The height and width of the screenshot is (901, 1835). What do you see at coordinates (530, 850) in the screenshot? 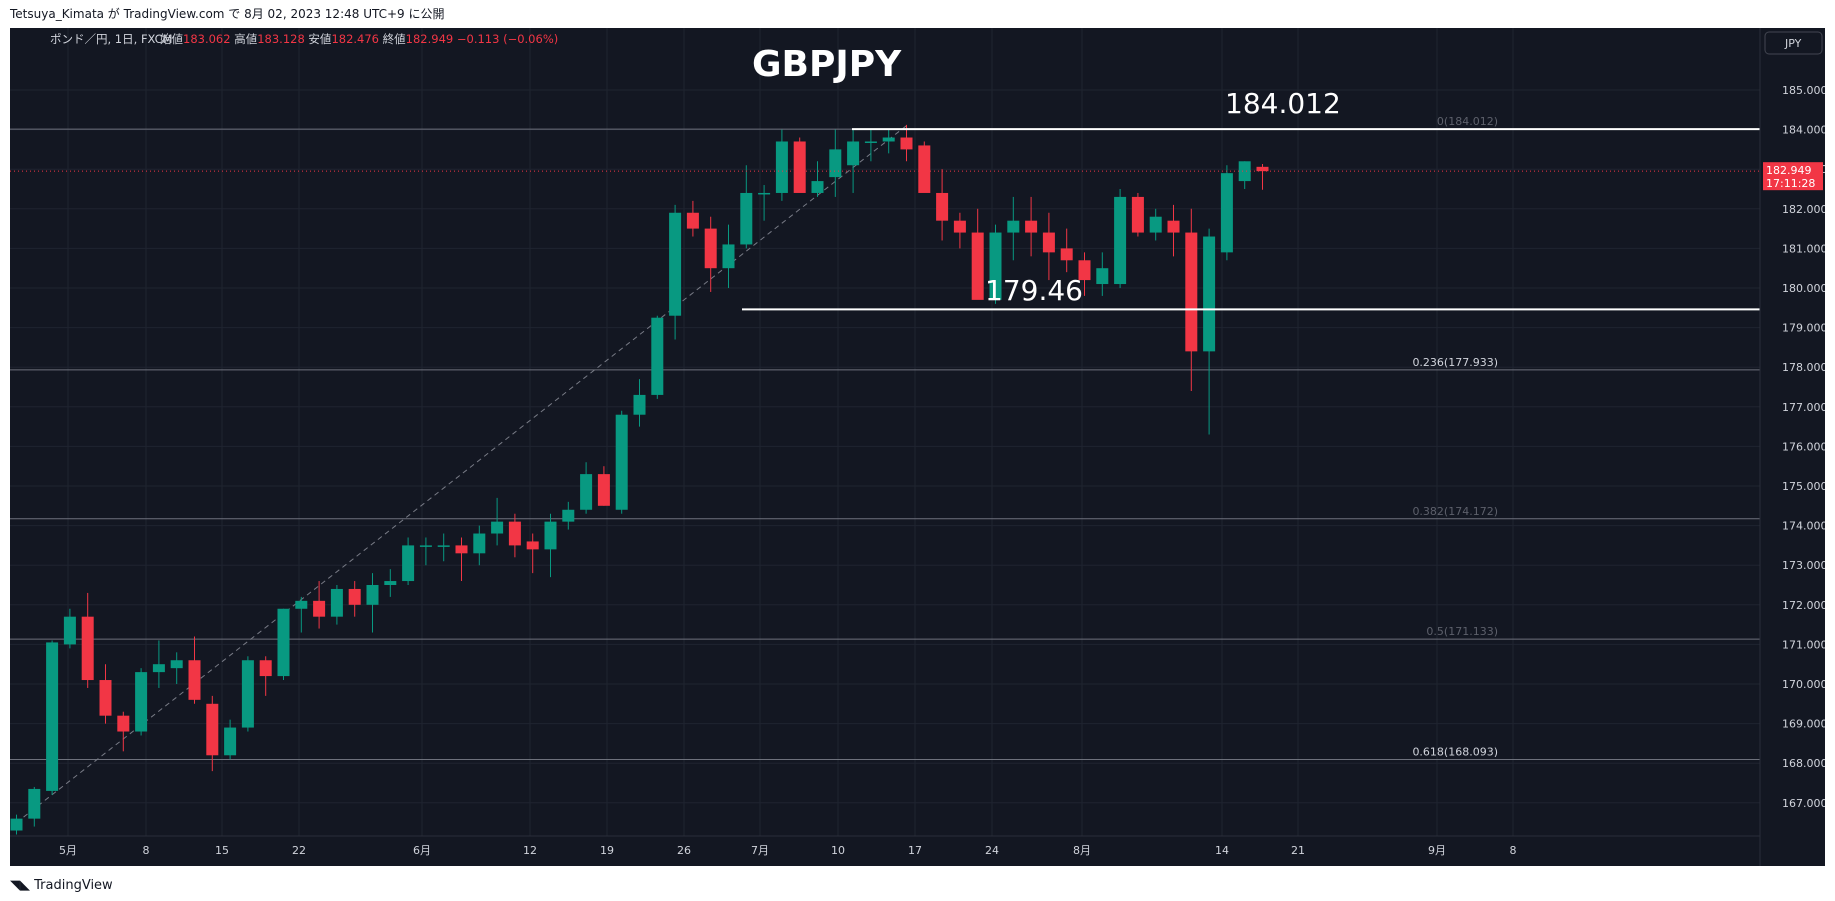
I see `time-tick-label: 12` at bounding box center [530, 850].